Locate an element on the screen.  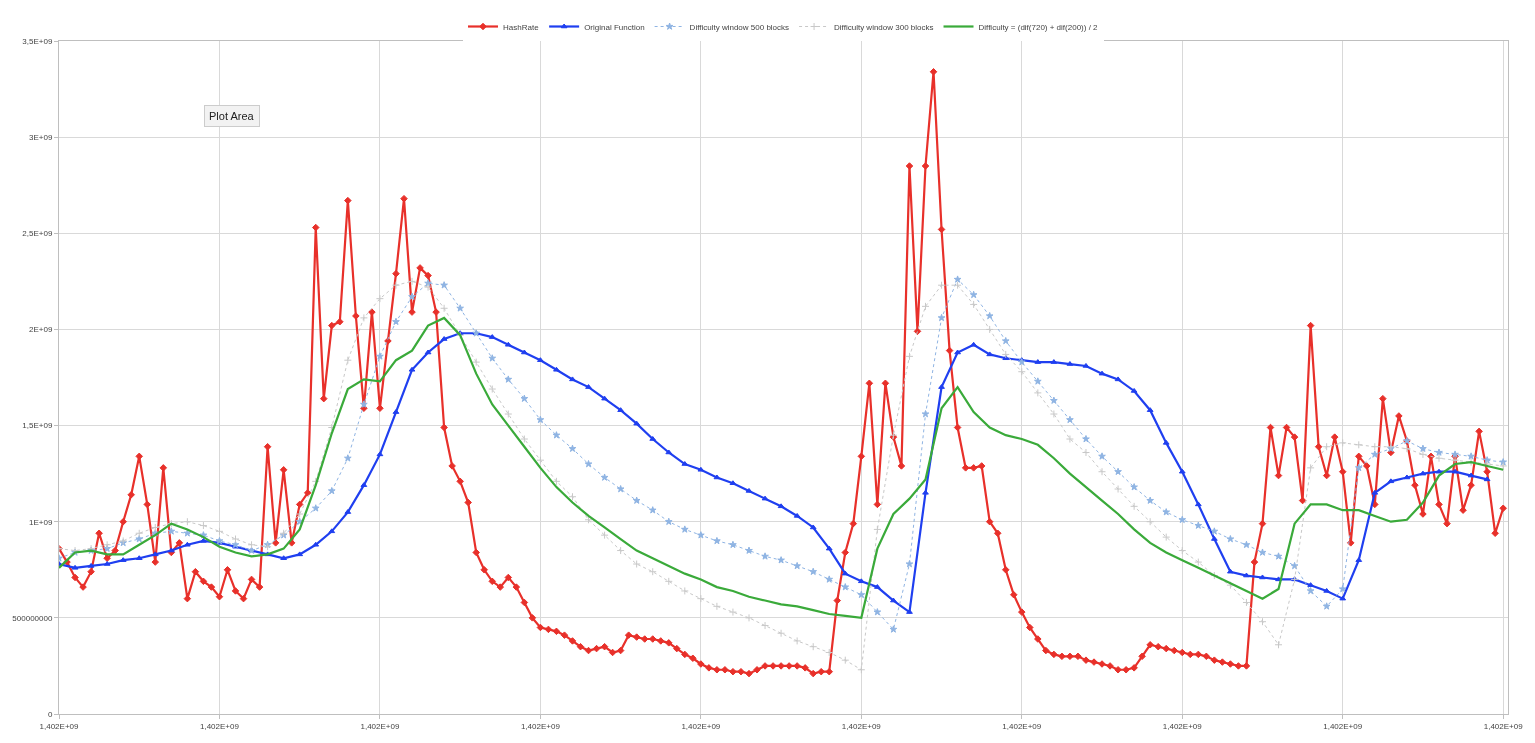
legend-label: Difficulty window 300 blocks is located at coordinates (884, 27).